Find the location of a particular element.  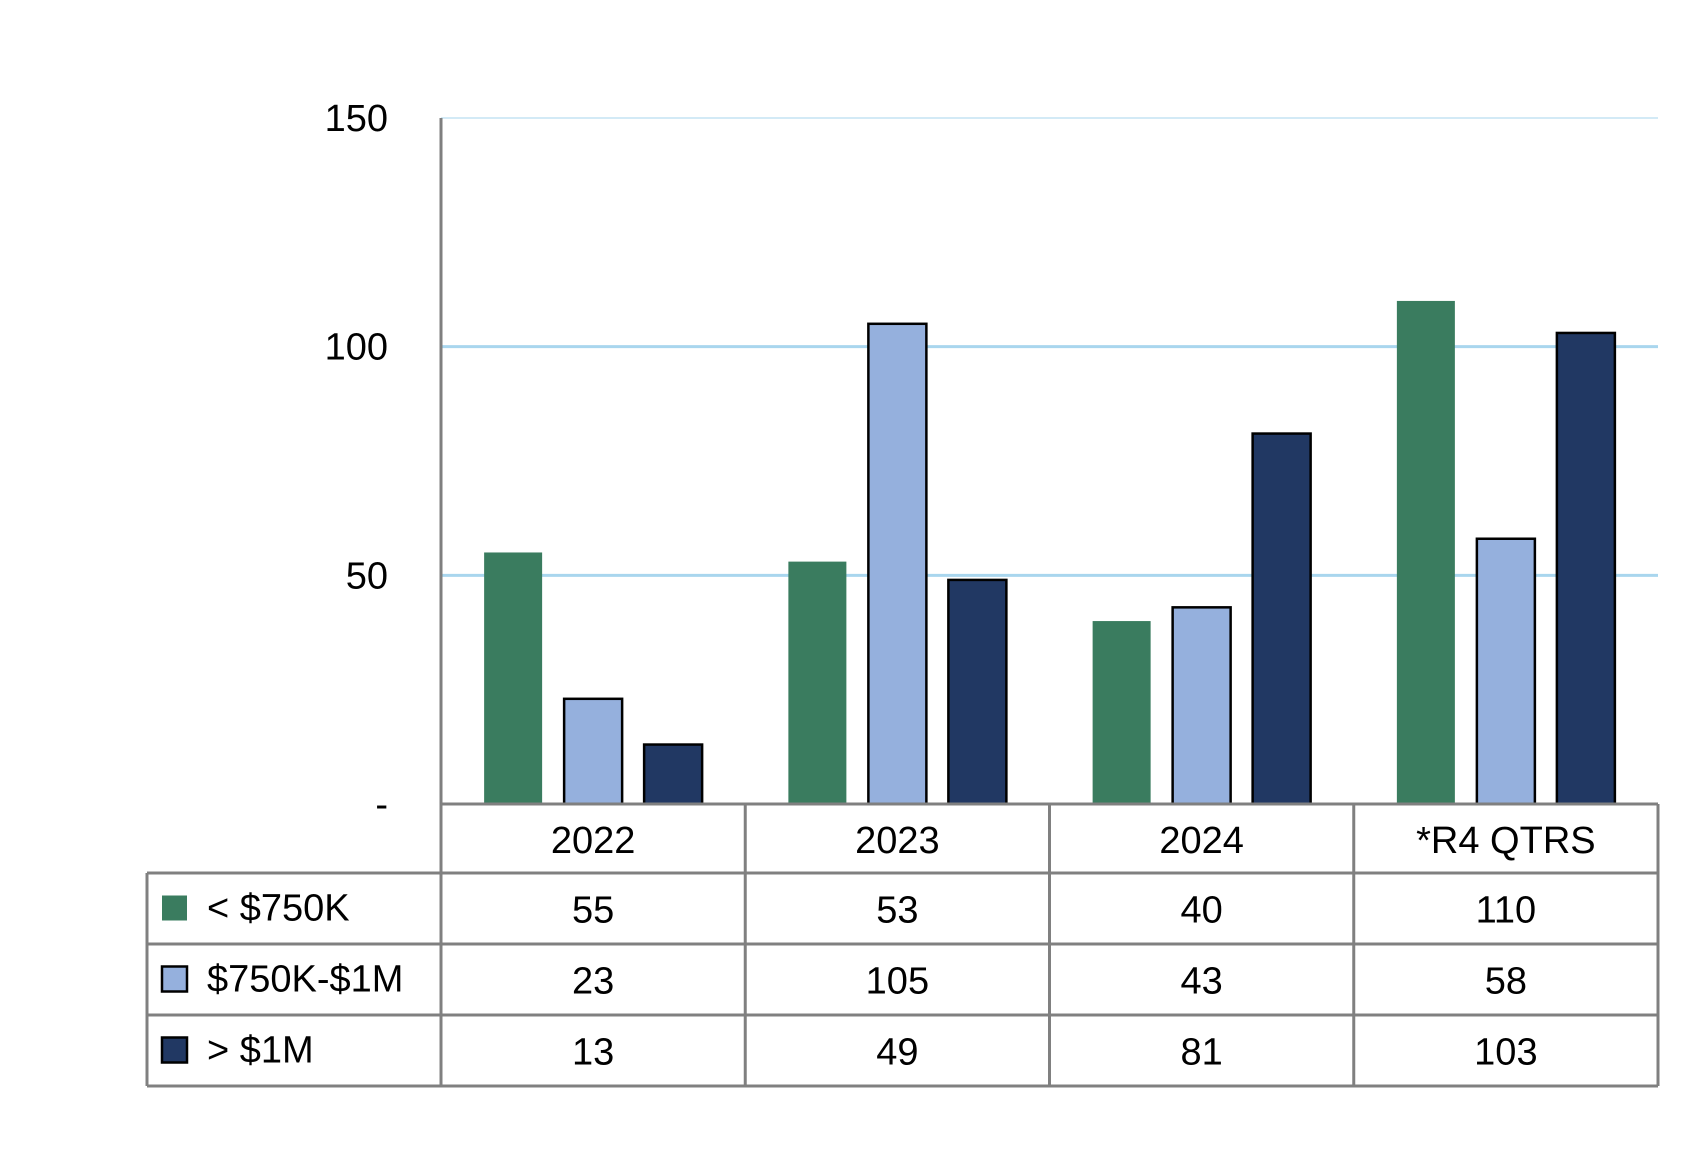

data-label: 23 is located at coordinates (593, 982).